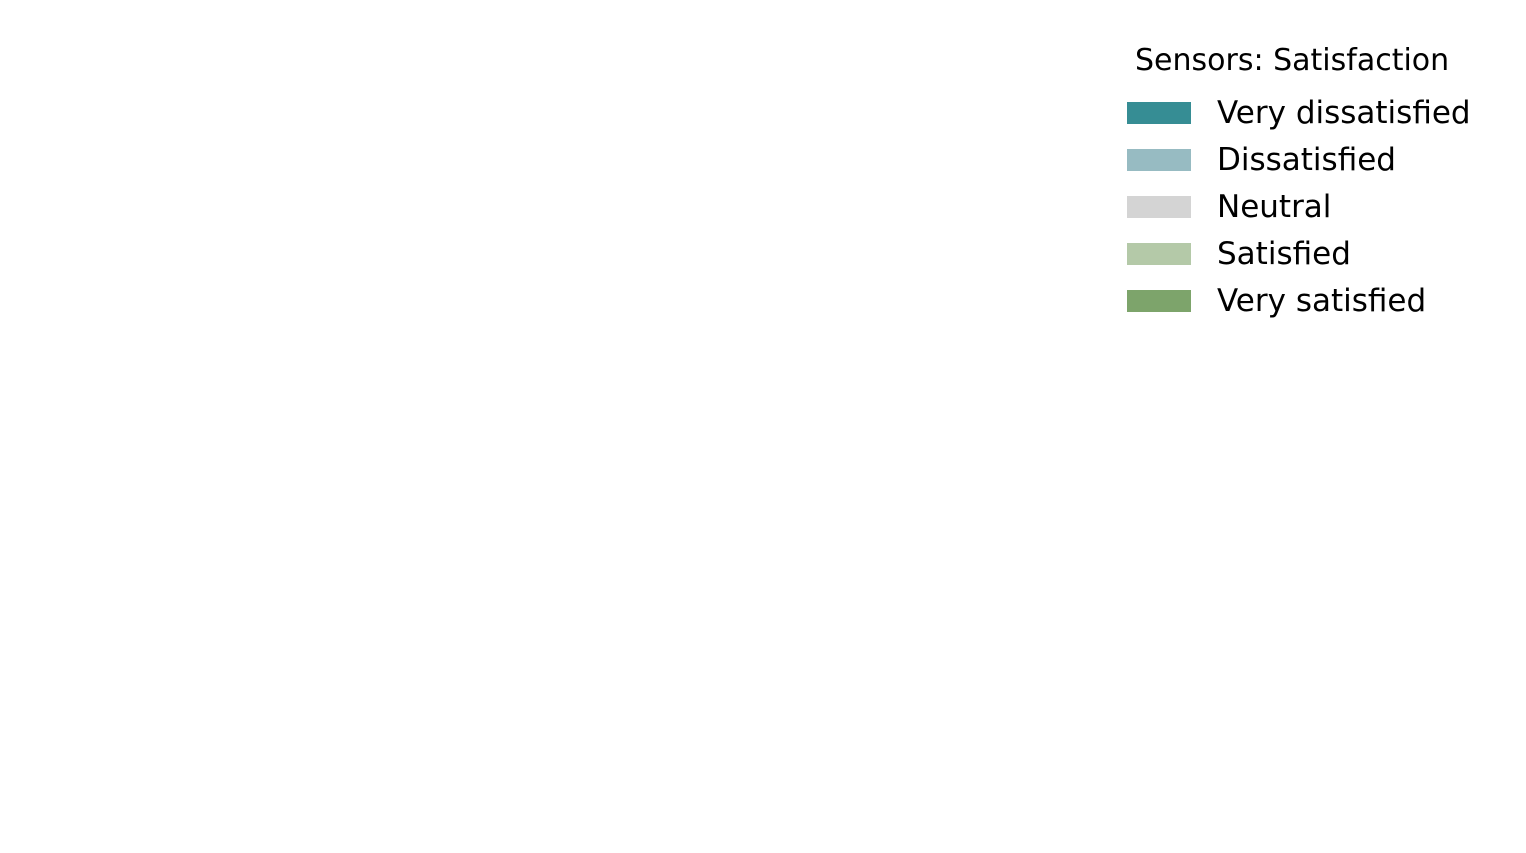 This screenshot has width=1526, height=853. Describe the element at coordinates (1292, 60) in the screenshot. I see `legend-title: Sensors: Satisfaction` at that location.